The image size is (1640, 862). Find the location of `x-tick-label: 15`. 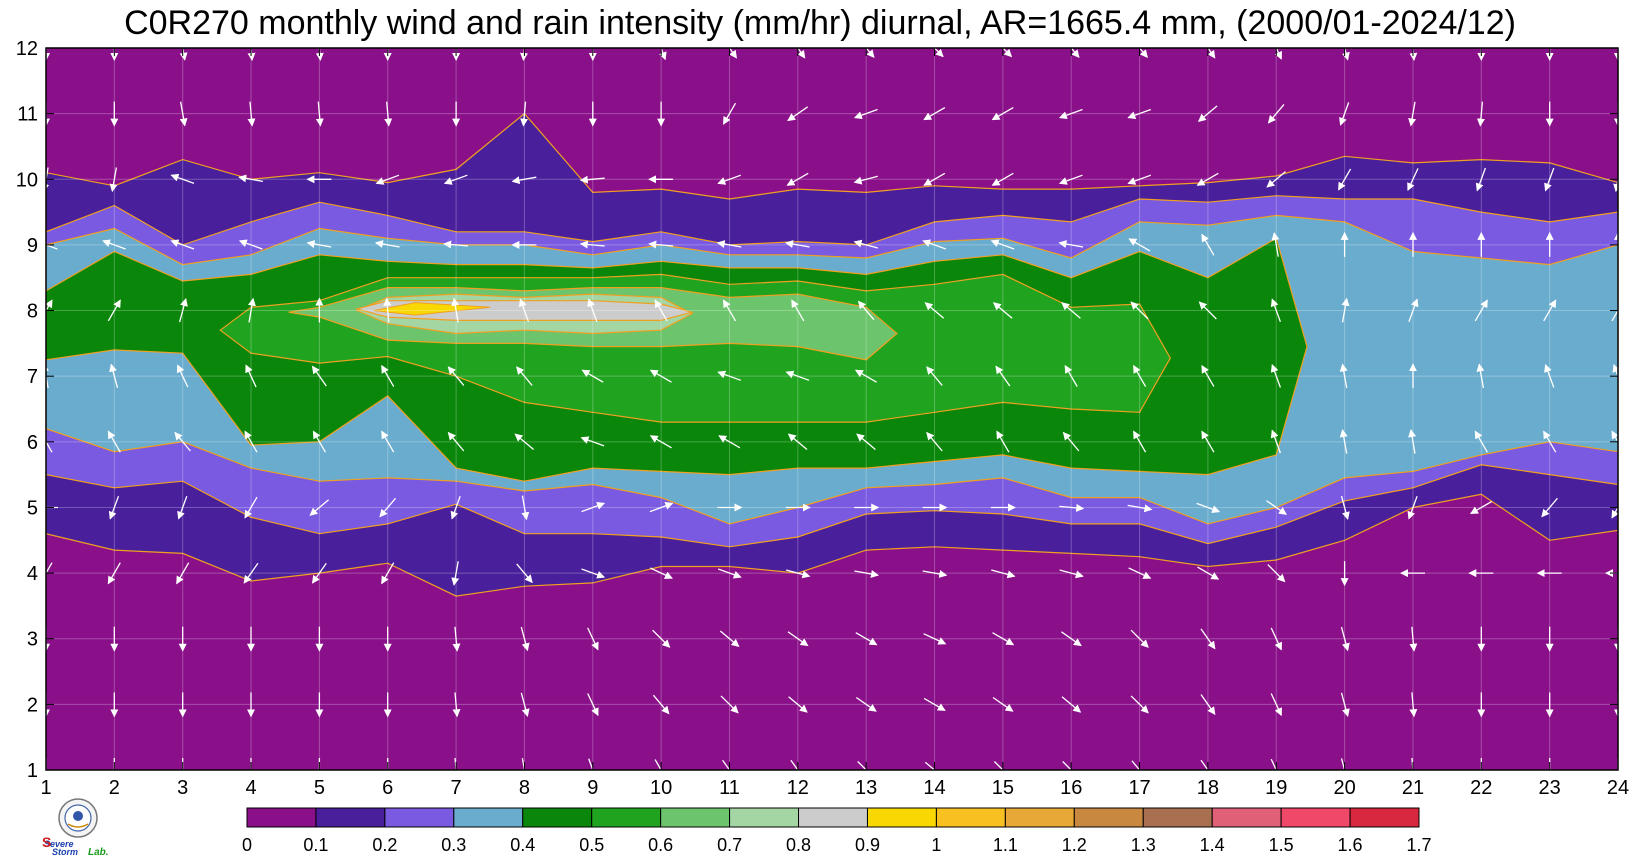

x-tick-label: 15 is located at coordinates (1003, 788).